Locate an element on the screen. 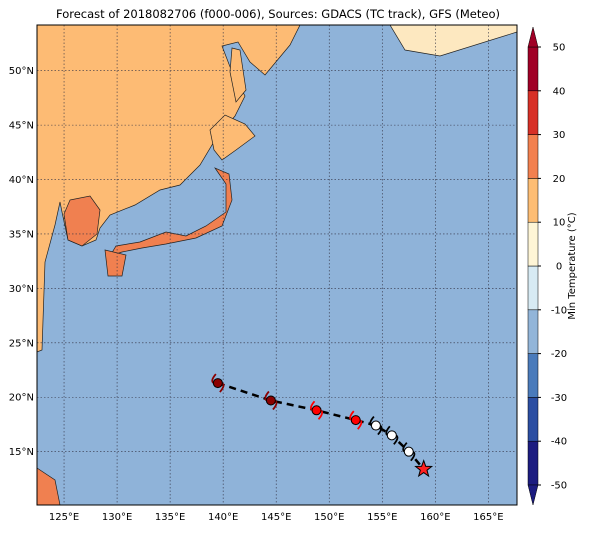 The height and width of the screenshot is (533, 592). colorbar-tick-label: 50 is located at coordinates (559, 48).